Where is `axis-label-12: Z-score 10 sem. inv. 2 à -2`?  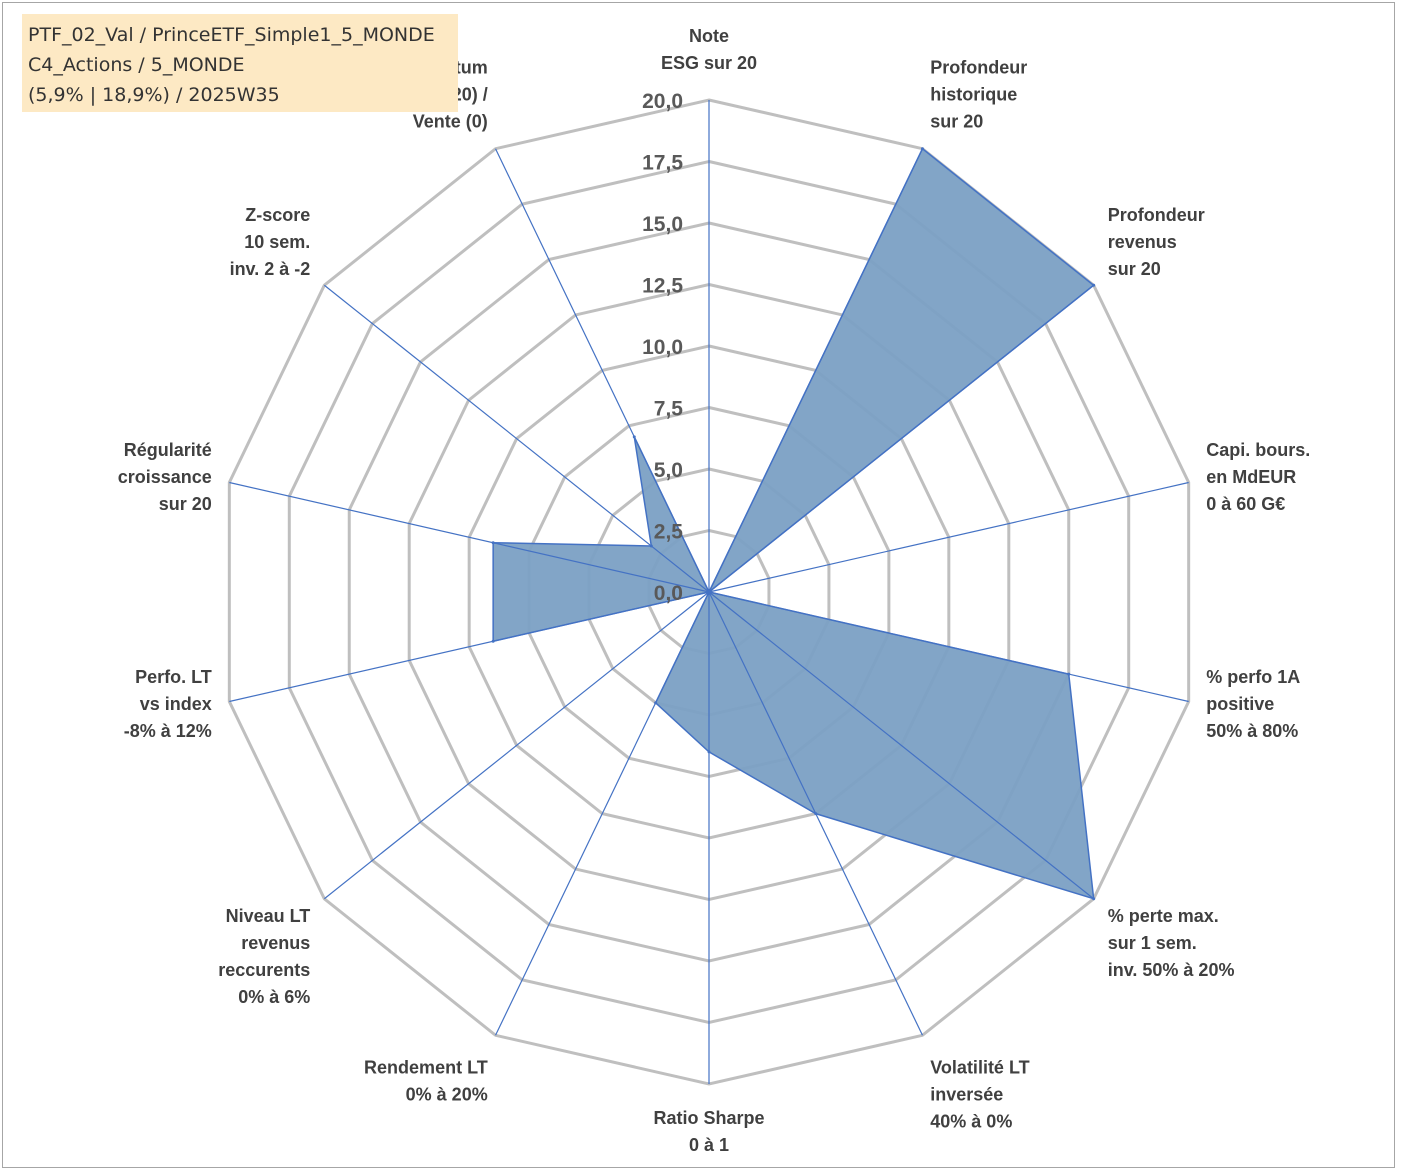
axis-label-12: Z-score 10 sem. inv. 2 à -2 is located at coordinates (270, 242).